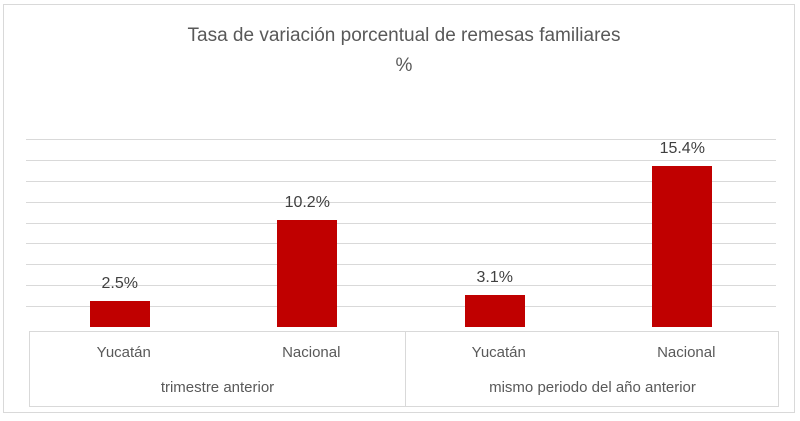 The height and width of the screenshot is (421, 800). I want to click on group-divider, so click(405, 369).